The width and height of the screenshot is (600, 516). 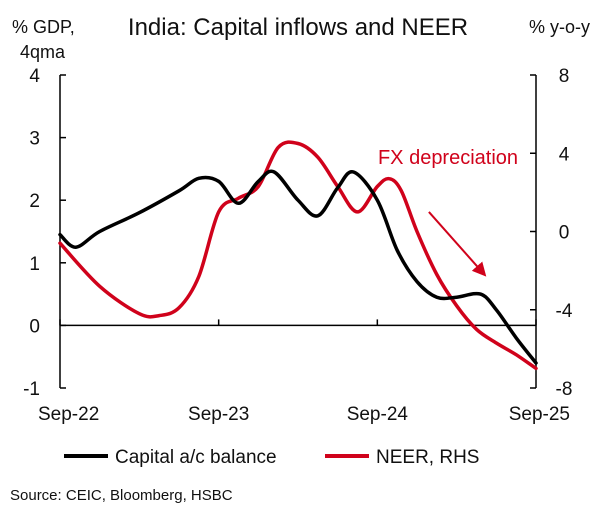 I want to click on source-note: Source: CEIC, Bloomberg, HSBC, so click(x=121, y=495).